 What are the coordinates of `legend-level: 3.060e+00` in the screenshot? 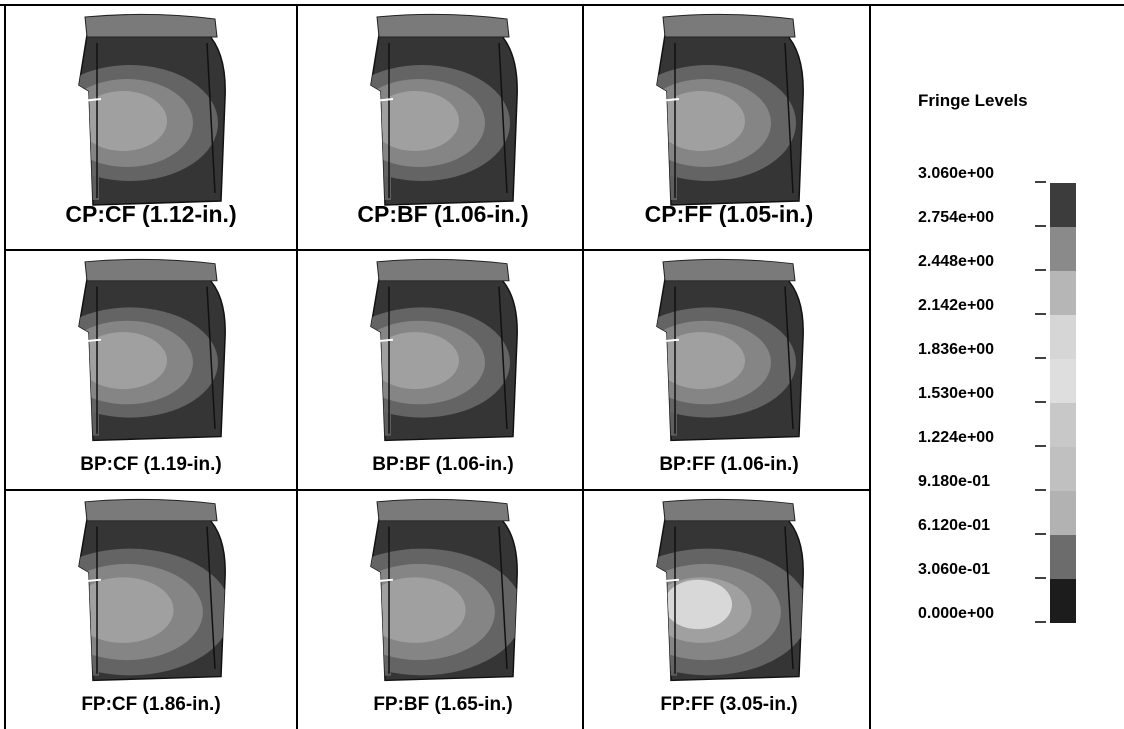 It's located at (956, 173).